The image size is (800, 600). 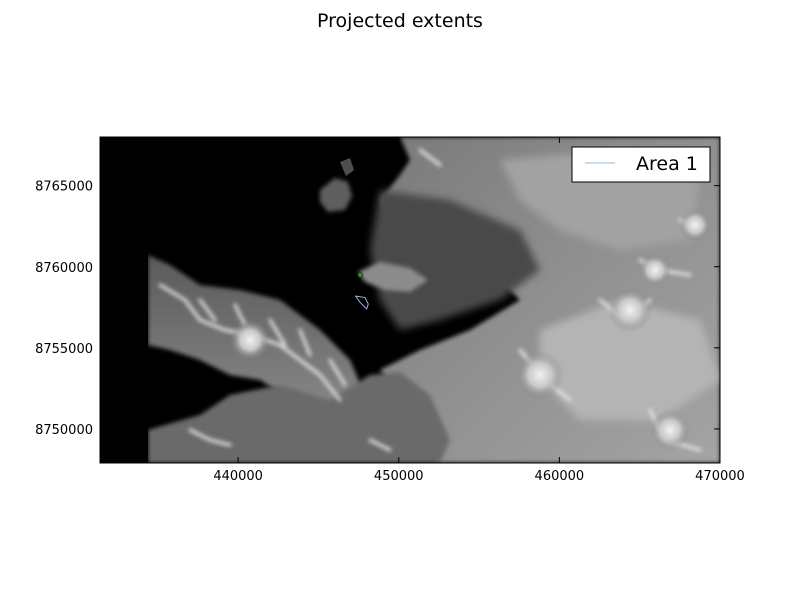 What do you see at coordinates (399, 476) in the screenshot?
I see `x-tick-label: 450000` at bounding box center [399, 476].